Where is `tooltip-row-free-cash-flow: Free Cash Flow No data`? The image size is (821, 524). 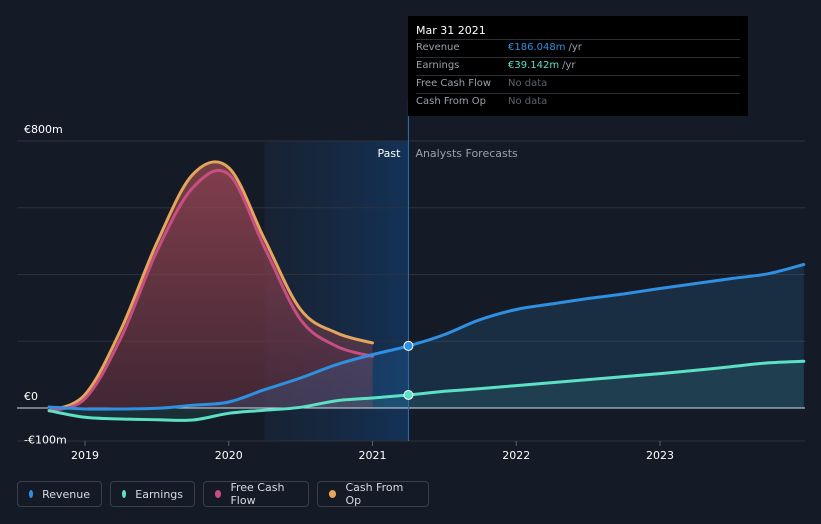 tooltip-row-free-cash-flow: Free Cash Flow No data is located at coordinates (578, 84).